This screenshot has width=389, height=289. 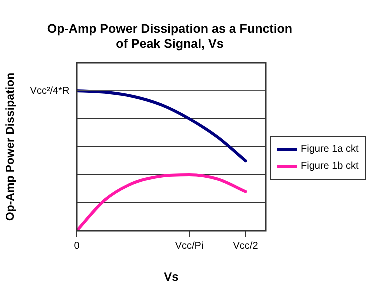 What do you see at coordinates (50, 91) in the screenshot?
I see `ref-line-label: Vcc²/4*R` at bounding box center [50, 91].